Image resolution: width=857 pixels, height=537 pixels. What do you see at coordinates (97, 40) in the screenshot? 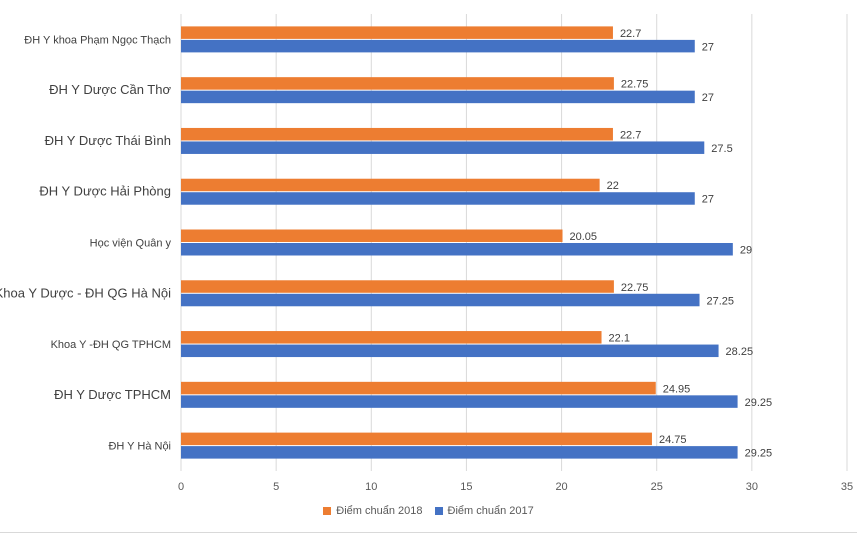
I see `category-label: ĐH Y khoa Phạm Ngọc Thạch` at bounding box center [97, 40].